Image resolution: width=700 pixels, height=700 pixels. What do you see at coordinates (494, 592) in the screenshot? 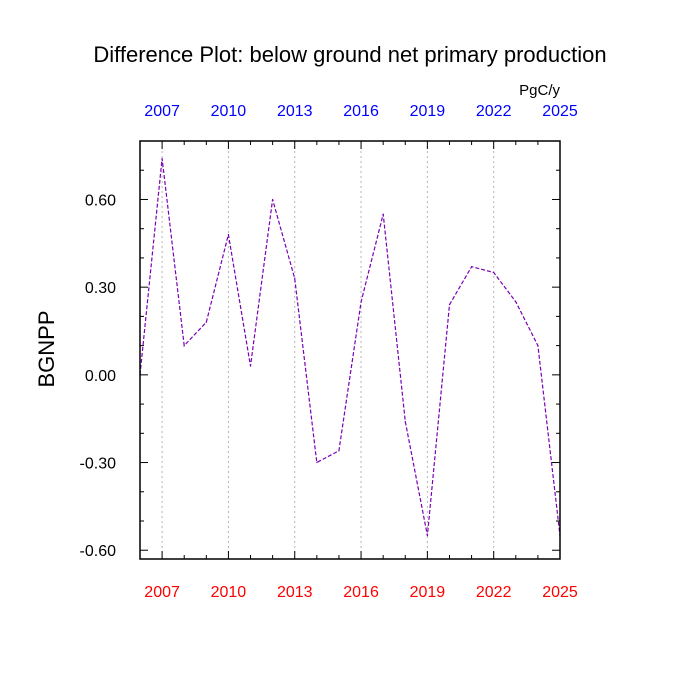
I see `x-tick-label-bottom: 2022` at bounding box center [494, 592].